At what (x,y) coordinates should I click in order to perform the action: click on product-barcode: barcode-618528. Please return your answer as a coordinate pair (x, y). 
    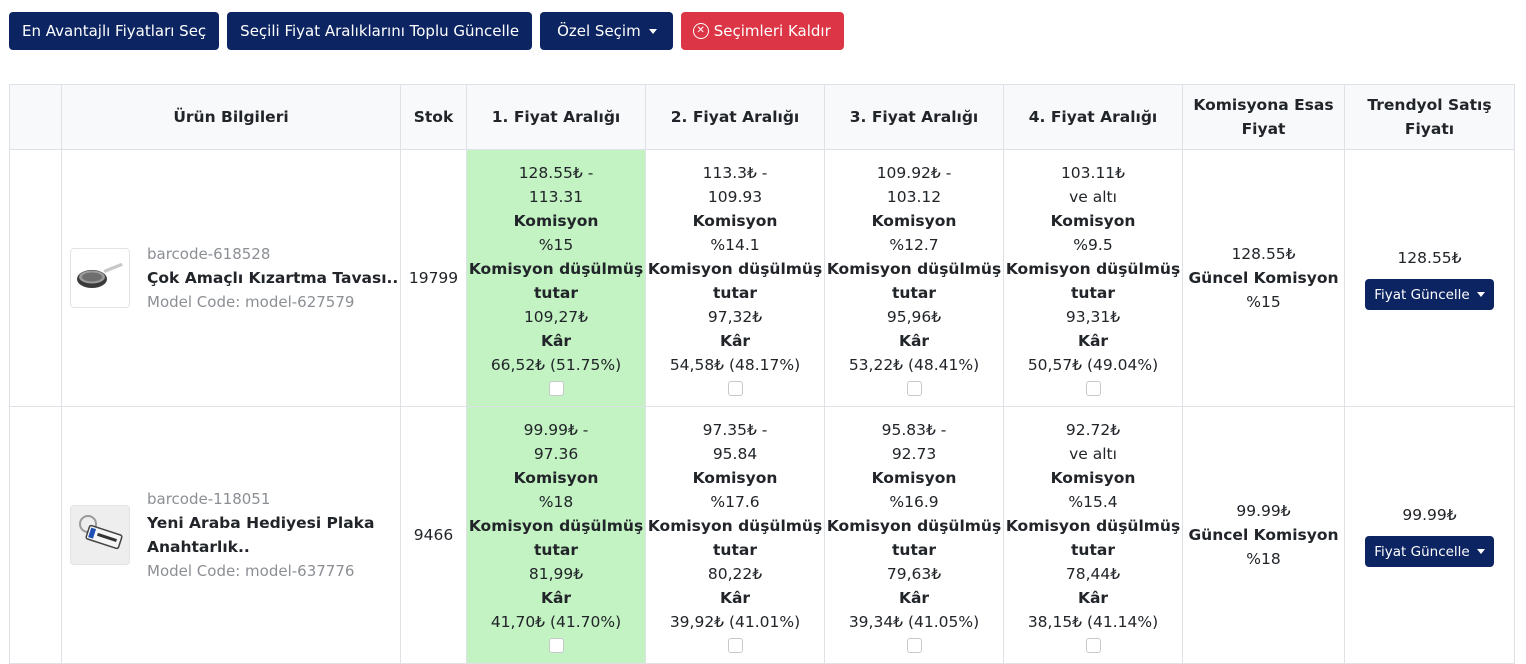
    Looking at the image, I should click on (209, 254).